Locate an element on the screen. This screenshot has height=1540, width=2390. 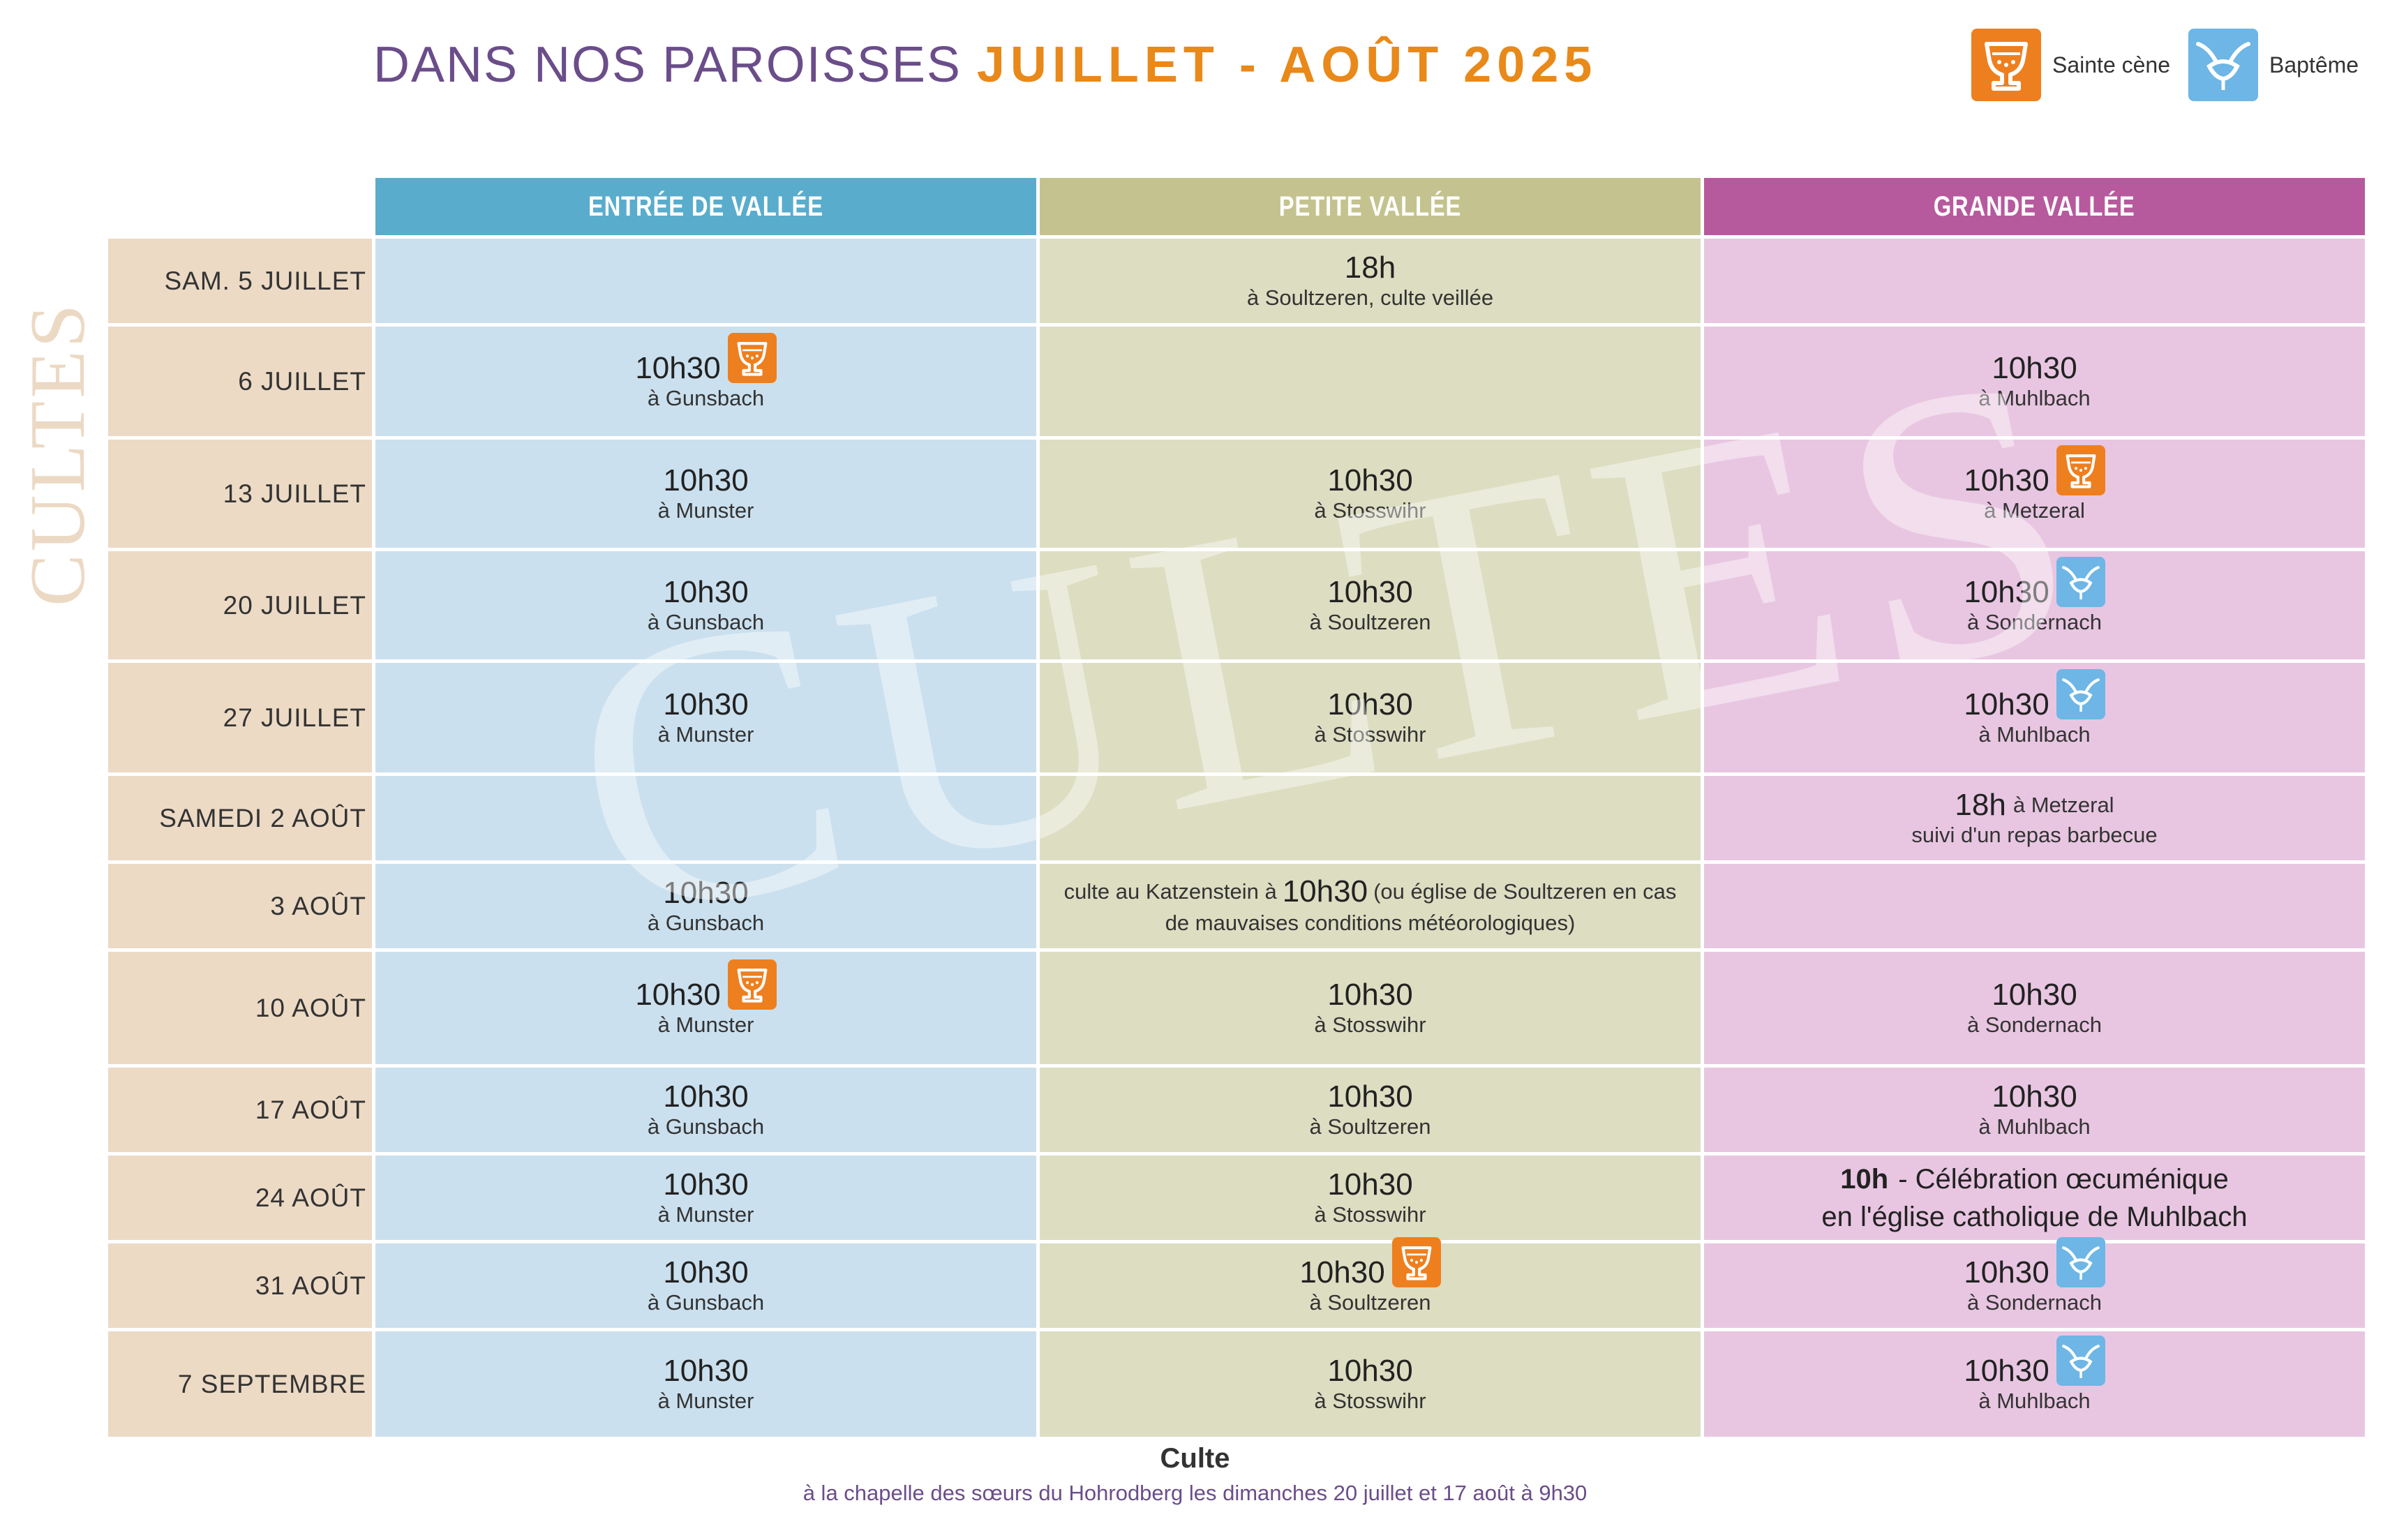
service-line: 18h à Metzeral is located at coordinates (2034, 805).